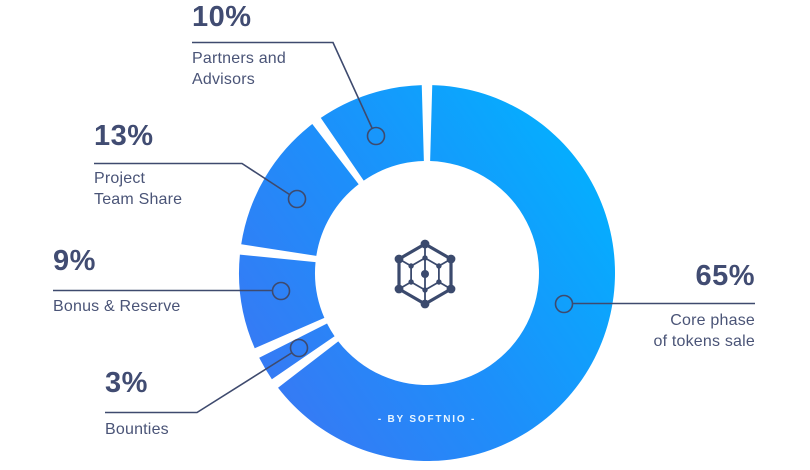 The image size is (810, 470). I want to click on label-project-team: Project Team Share, so click(138, 189).